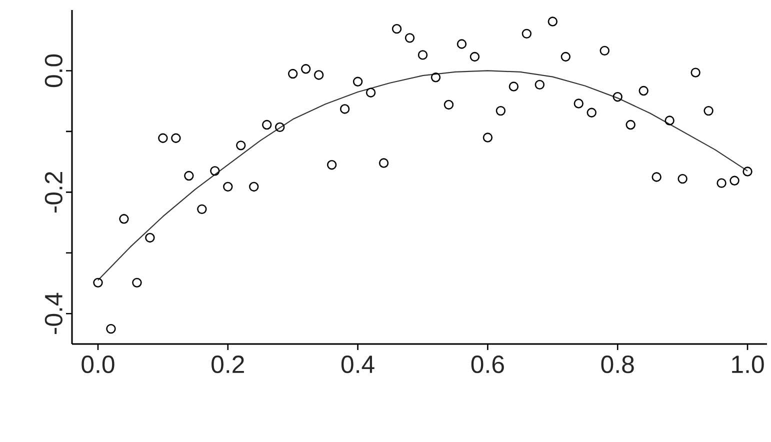 The image size is (771, 442). What do you see at coordinates (53, 192) in the screenshot?
I see `y-tick-label: -0.2` at bounding box center [53, 192].